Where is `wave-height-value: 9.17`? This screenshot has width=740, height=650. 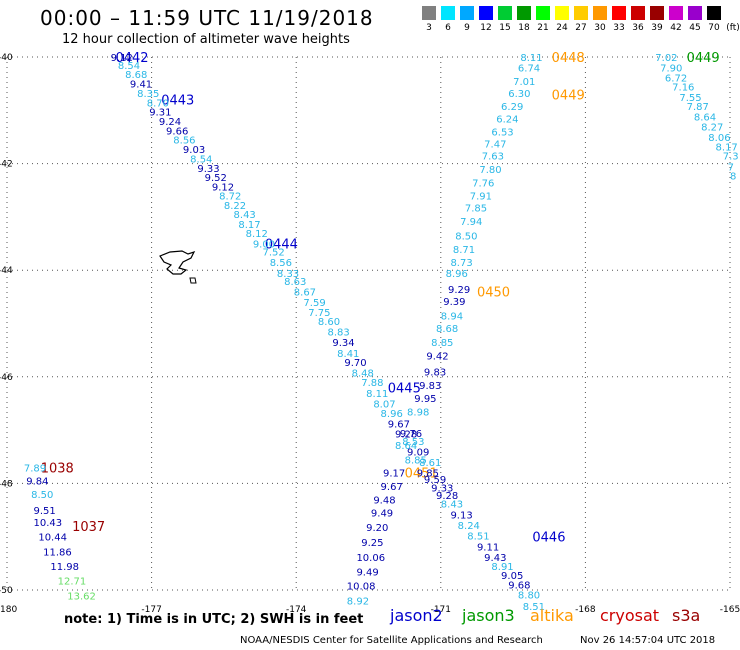
wave-height-value: 9.17 is located at coordinates (394, 474).